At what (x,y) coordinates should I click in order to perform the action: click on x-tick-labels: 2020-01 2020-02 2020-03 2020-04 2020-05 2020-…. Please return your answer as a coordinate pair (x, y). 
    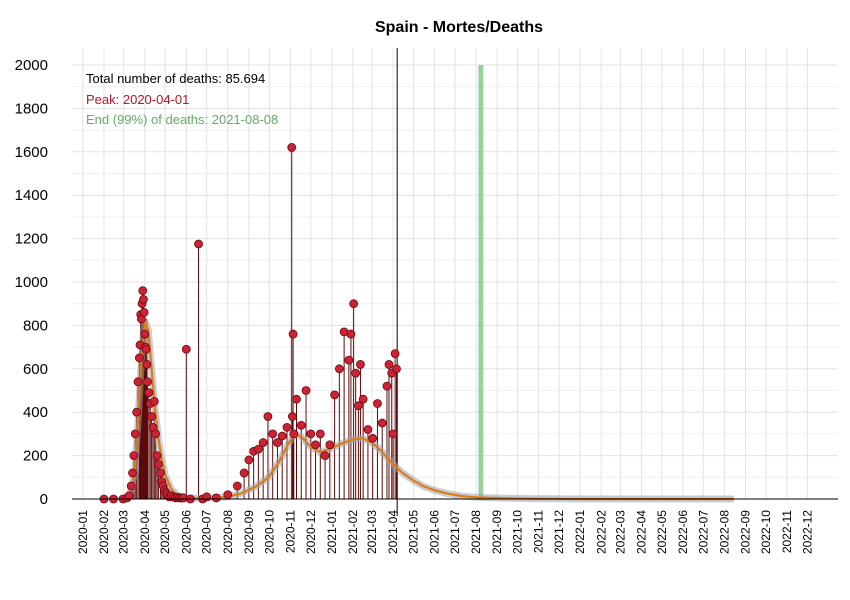
    Looking at the image, I should click on (445, 532).